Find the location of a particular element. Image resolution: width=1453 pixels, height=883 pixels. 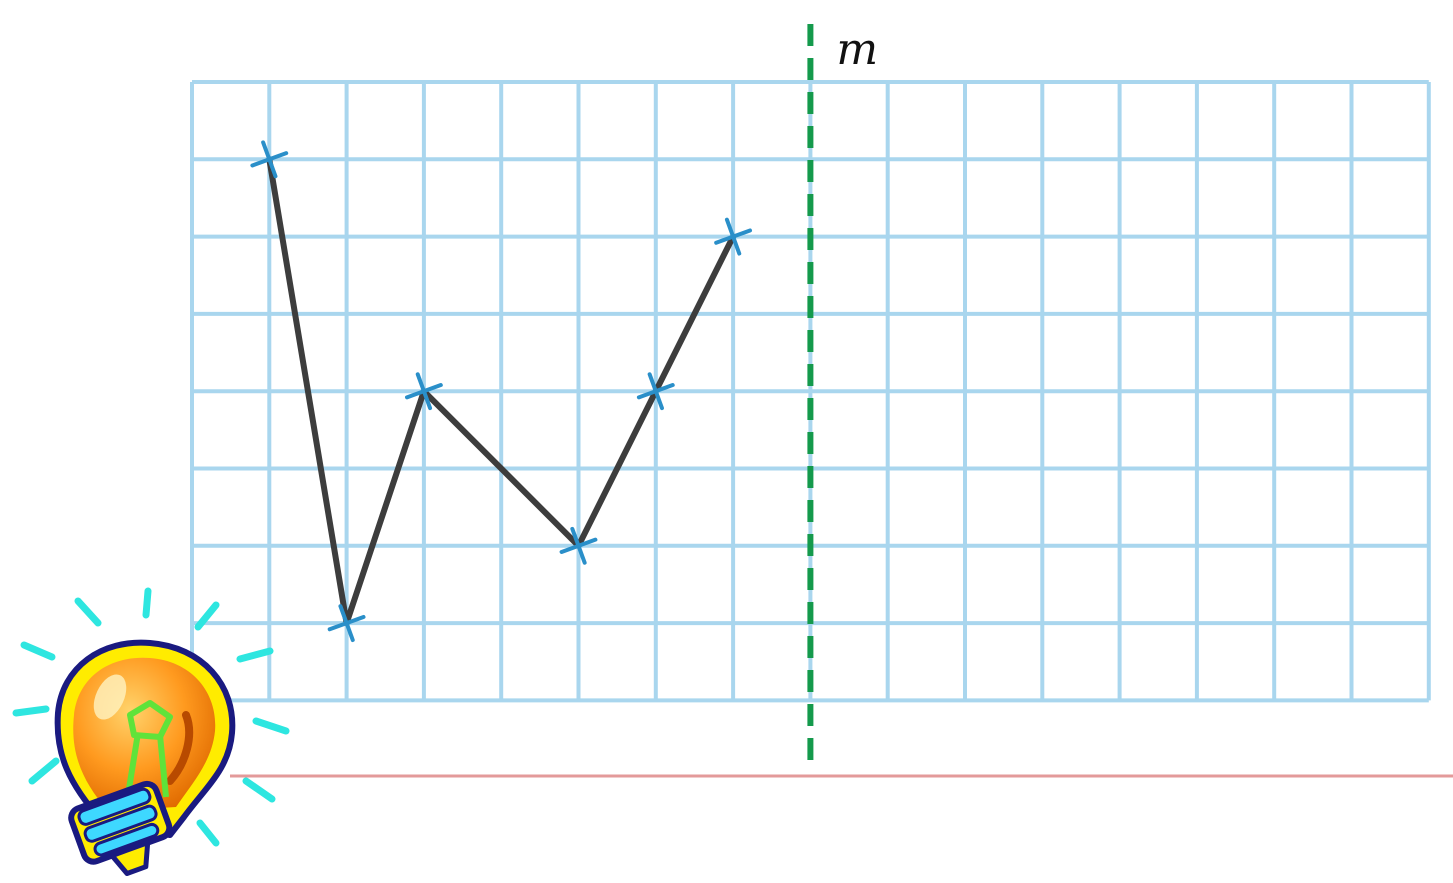

mirror-line-label: m is located at coordinates (857, 49).